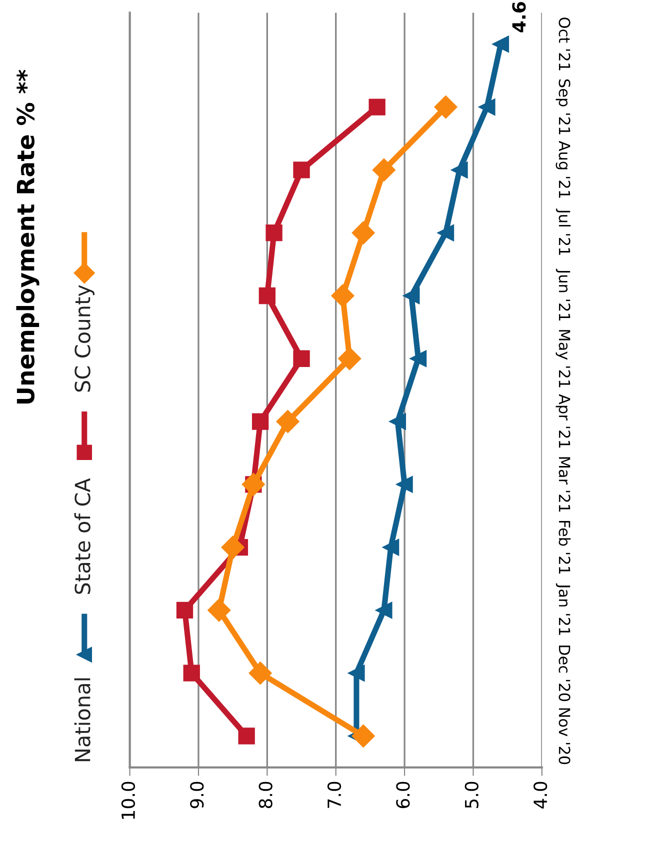  I want to click on x-tick-label: 4.0, so click(540, 795).